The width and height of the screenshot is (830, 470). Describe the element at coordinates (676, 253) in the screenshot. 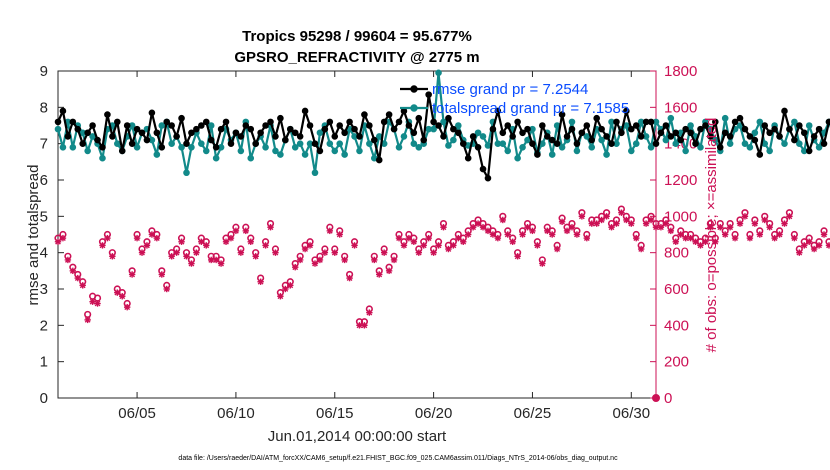

I see `y2-tick-label: 800` at that location.